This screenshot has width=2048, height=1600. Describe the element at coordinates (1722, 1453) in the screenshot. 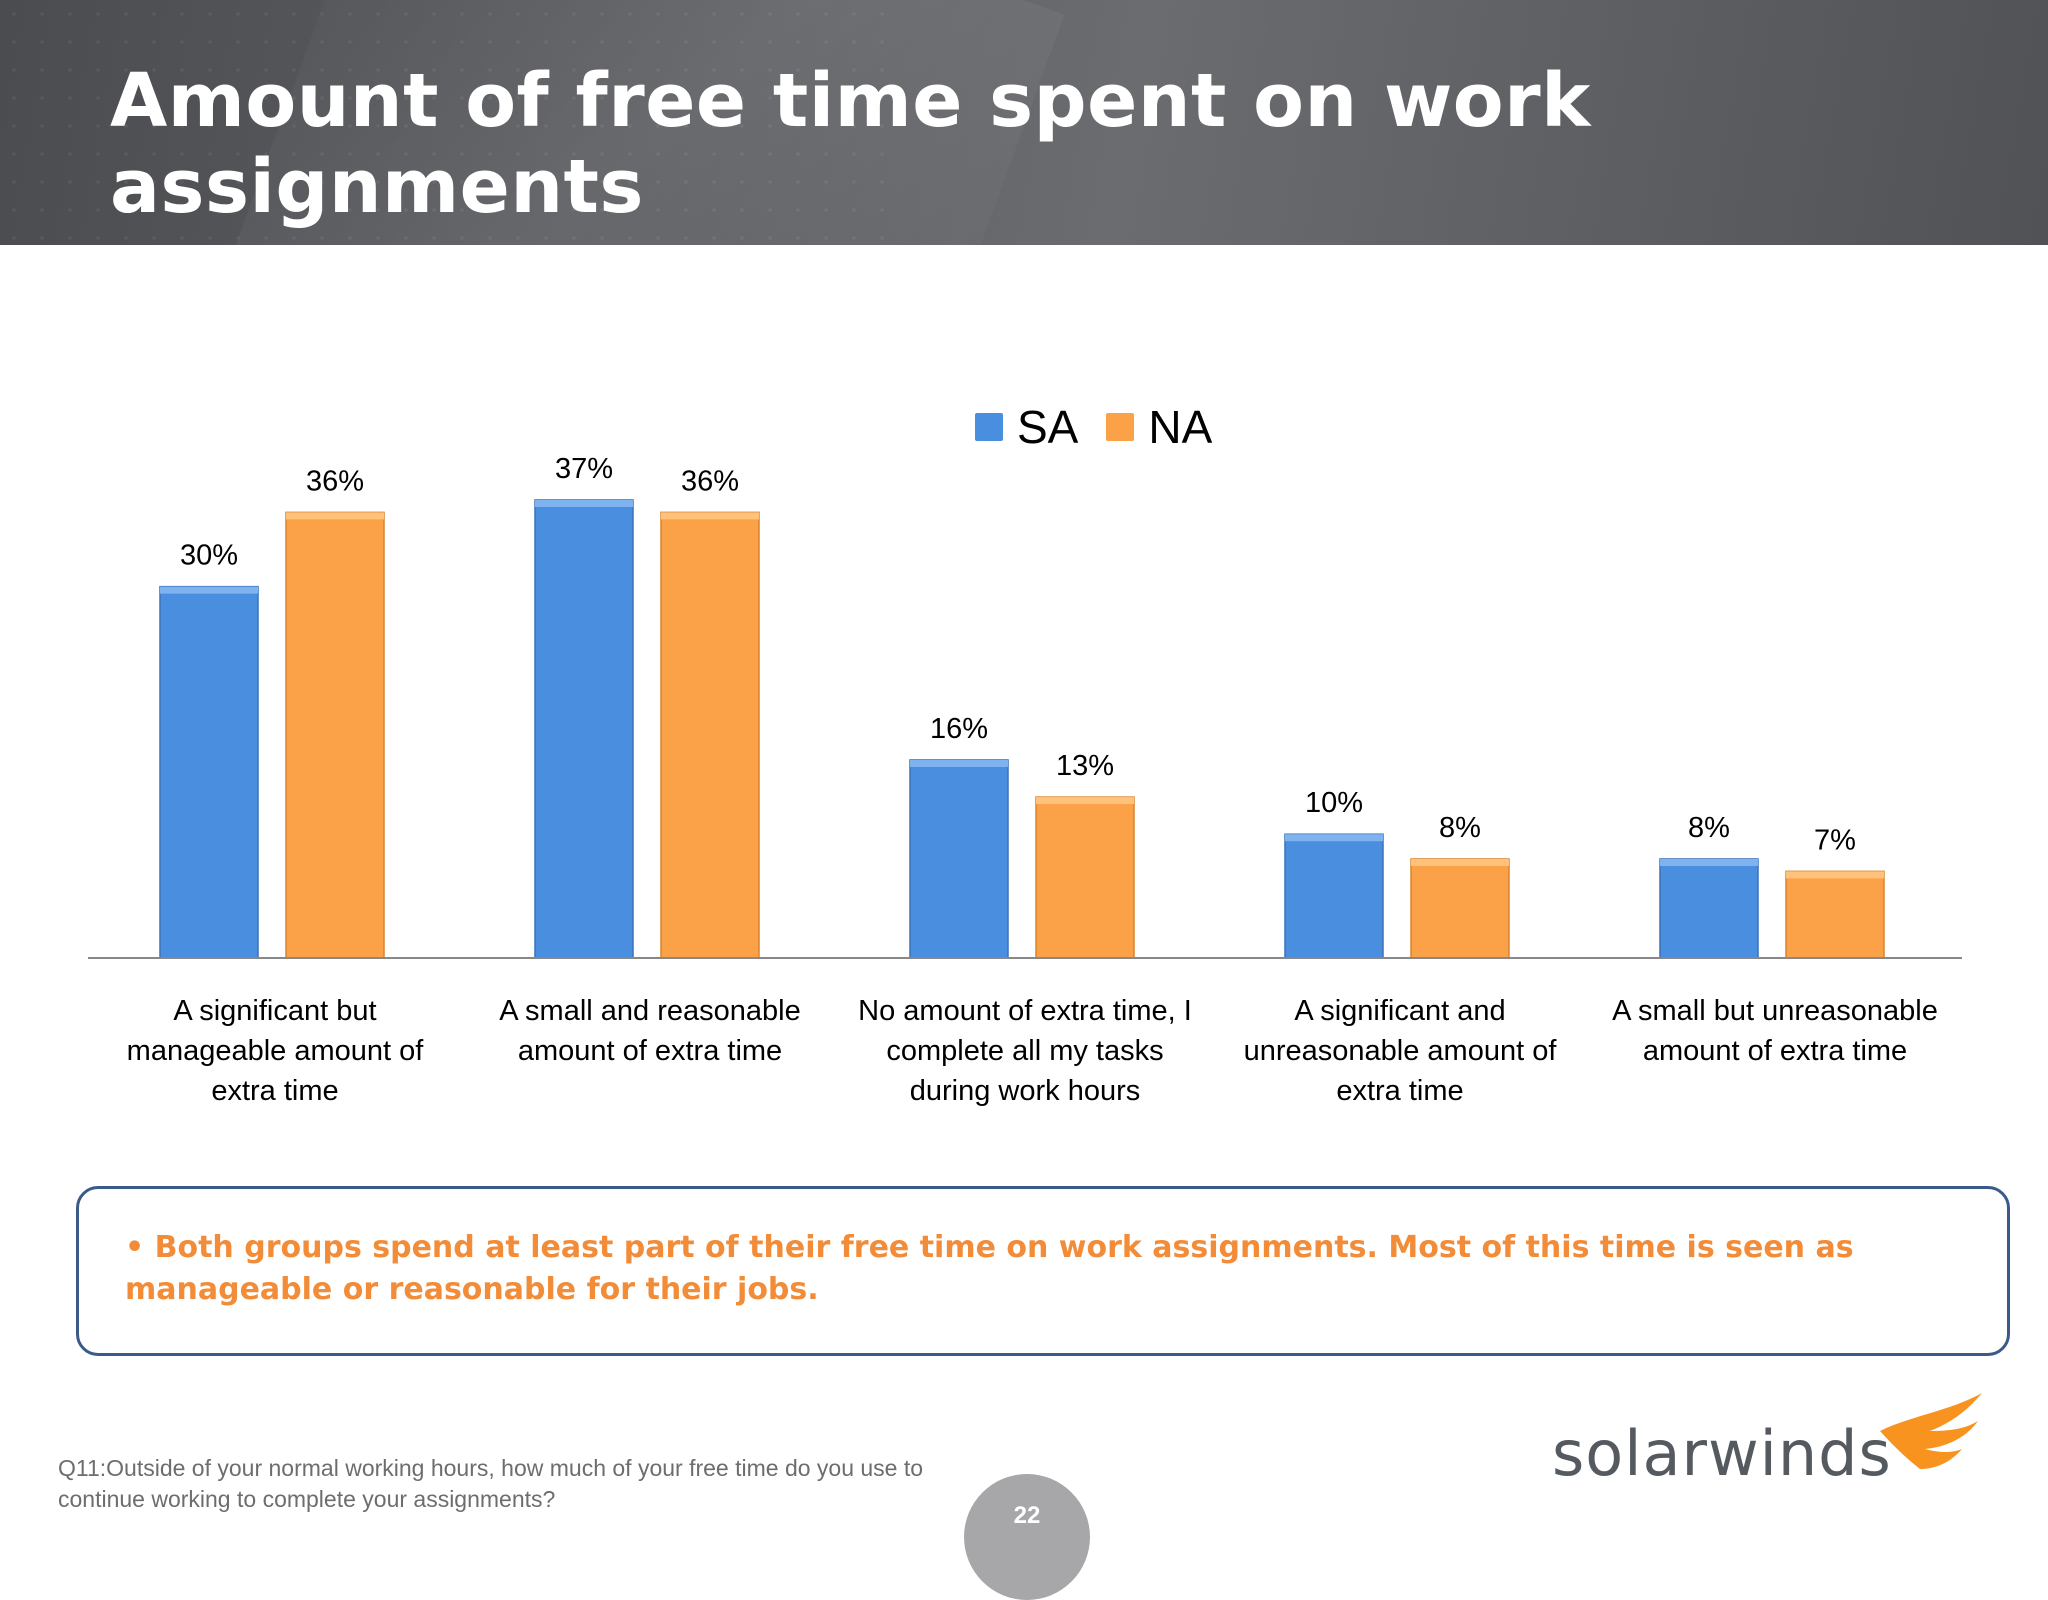

I see `logo-wordmark: solarwinds` at that location.